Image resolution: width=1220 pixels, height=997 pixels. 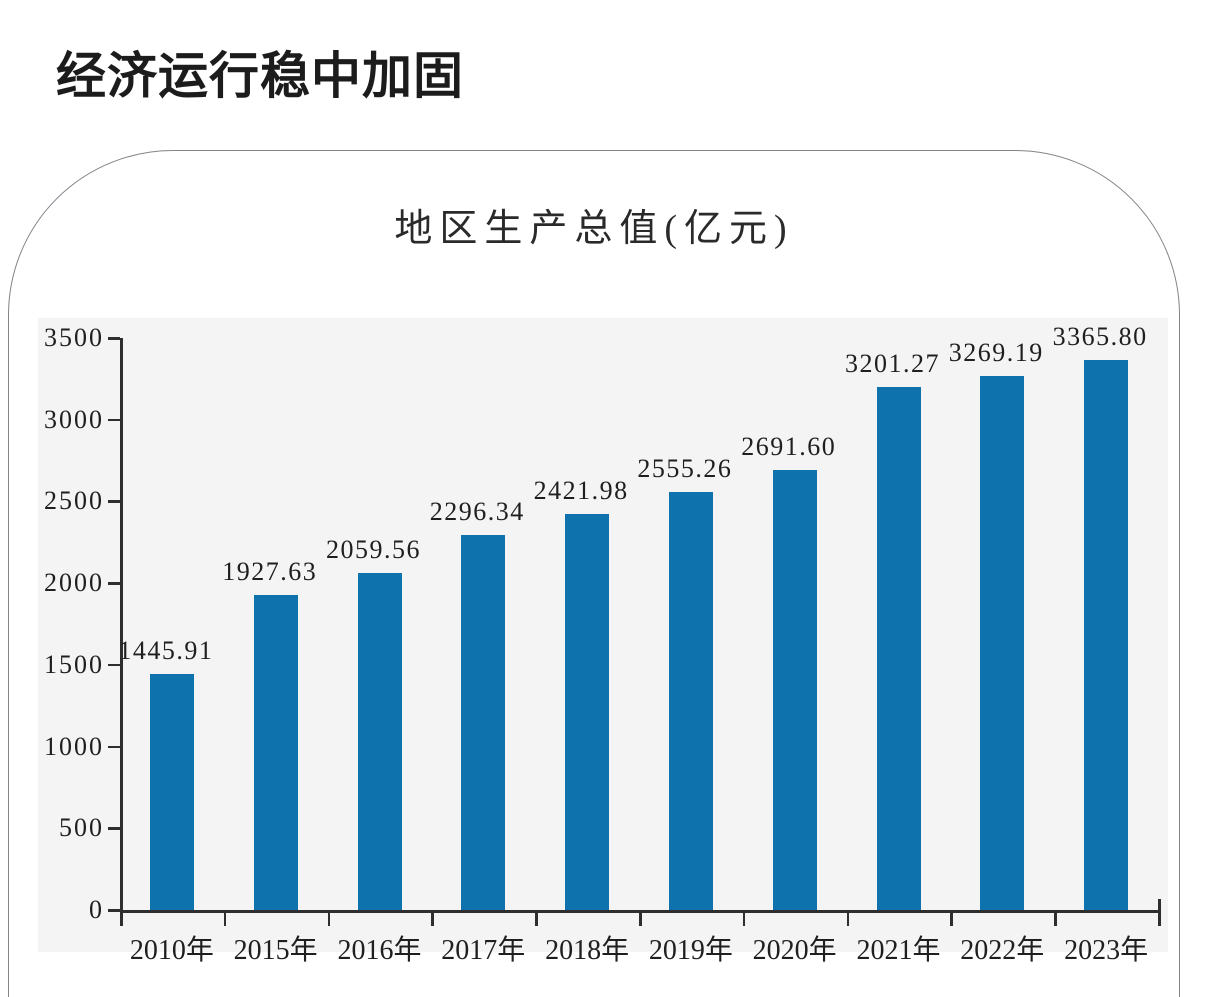 What do you see at coordinates (81, 828) in the screenshot?
I see `y-axis-label: 500` at bounding box center [81, 828].